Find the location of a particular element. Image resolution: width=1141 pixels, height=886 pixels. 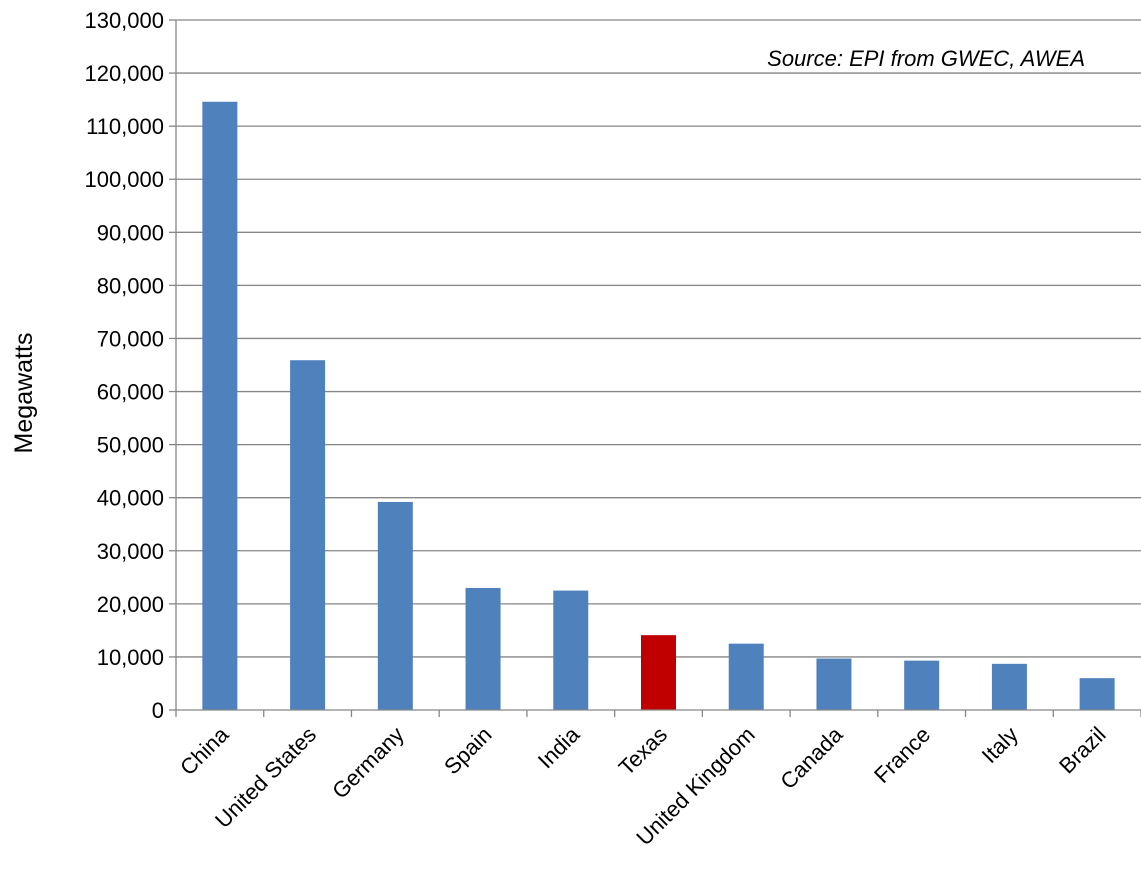

y-tick-label: 110,000 is located at coordinates (125, 126).